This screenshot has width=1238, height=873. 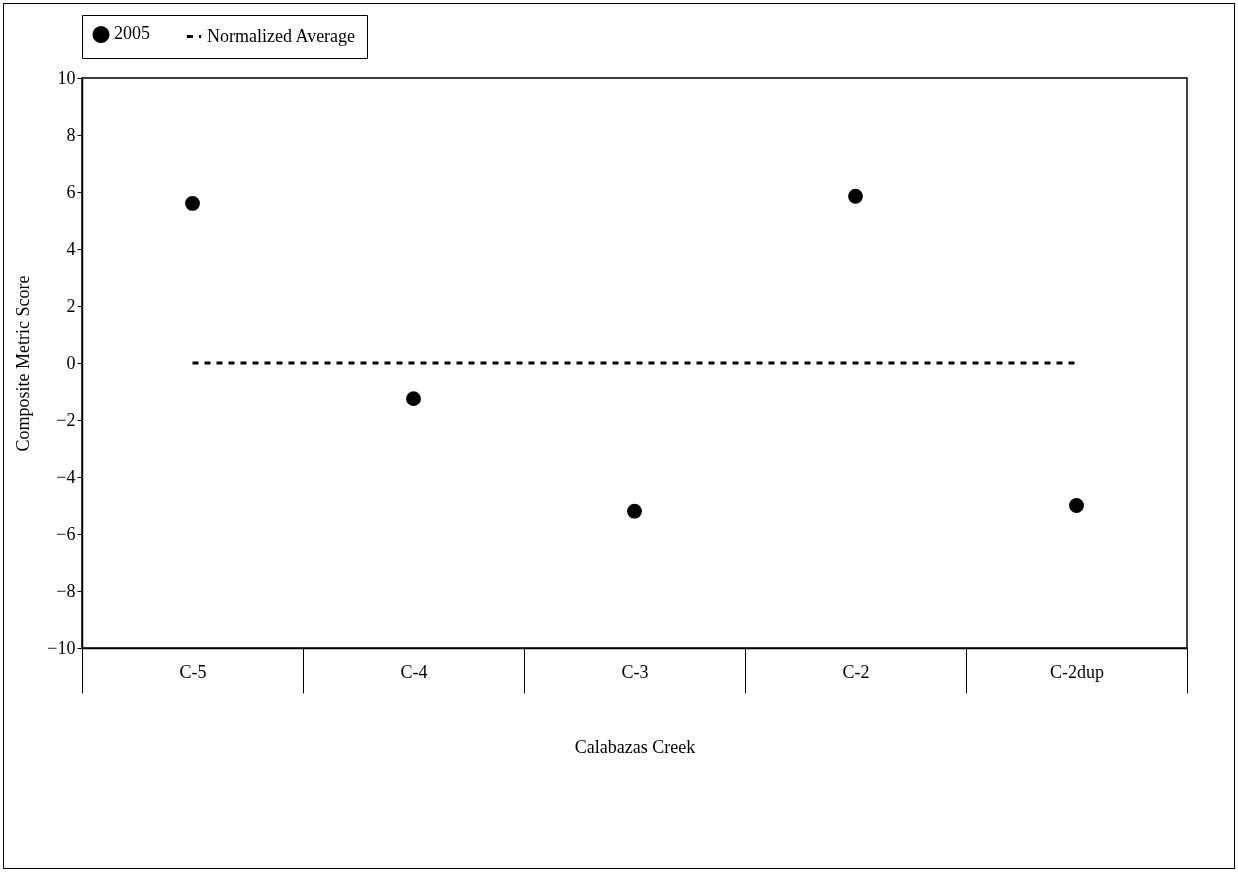 What do you see at coordinates (66, 419) in the screenshot?
I see `y-tick-label: −2` at bounding box center [66, 419].